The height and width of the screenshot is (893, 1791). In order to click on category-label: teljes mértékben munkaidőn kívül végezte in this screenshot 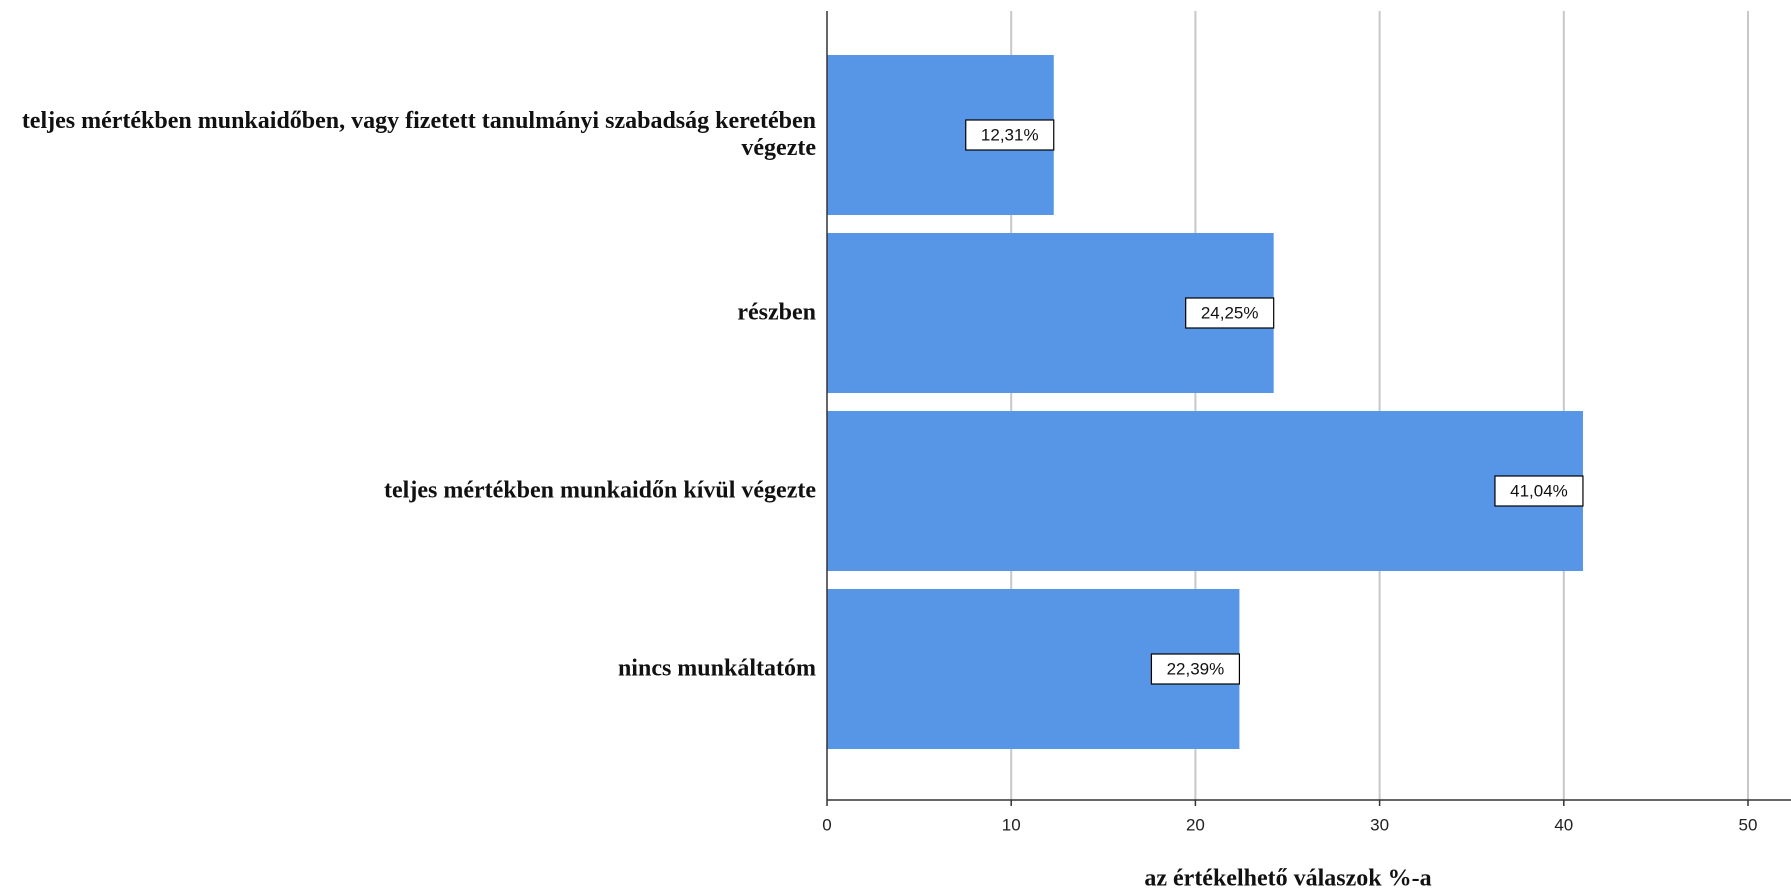, I will do `click(600, 490)`.